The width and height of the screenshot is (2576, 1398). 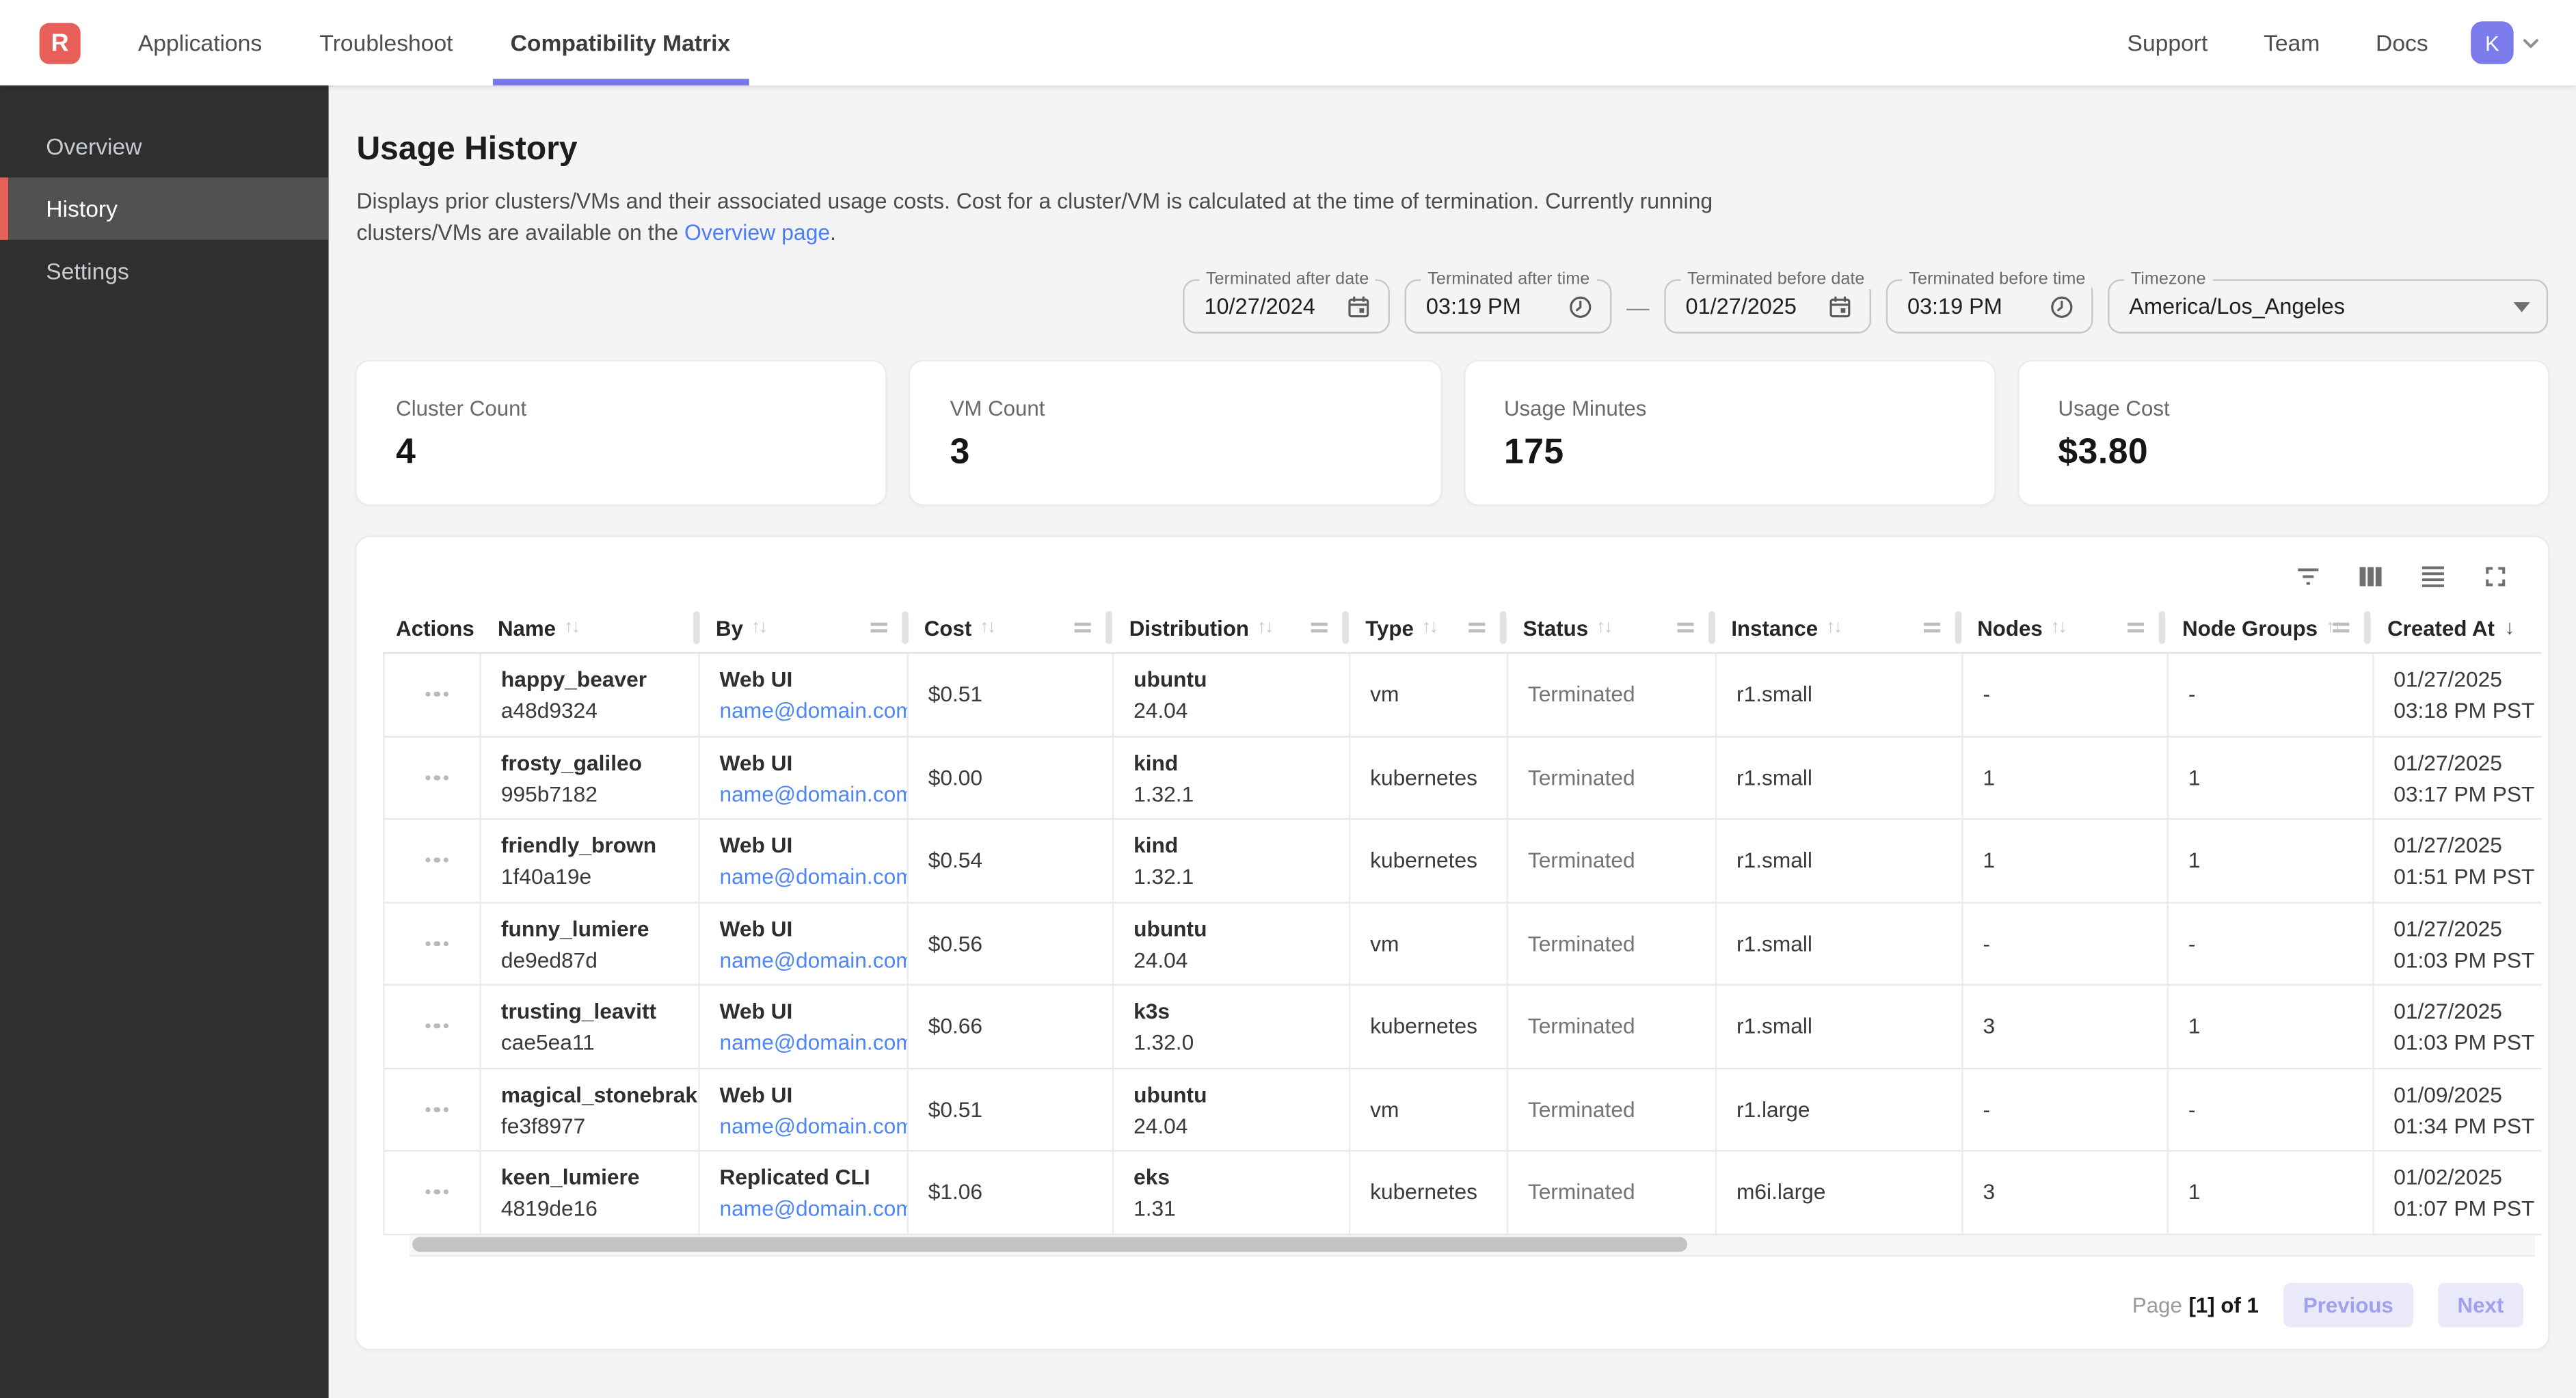 I want to click on column-header-nodes: Nodes ↑↓, so click(x=2061, y=627).